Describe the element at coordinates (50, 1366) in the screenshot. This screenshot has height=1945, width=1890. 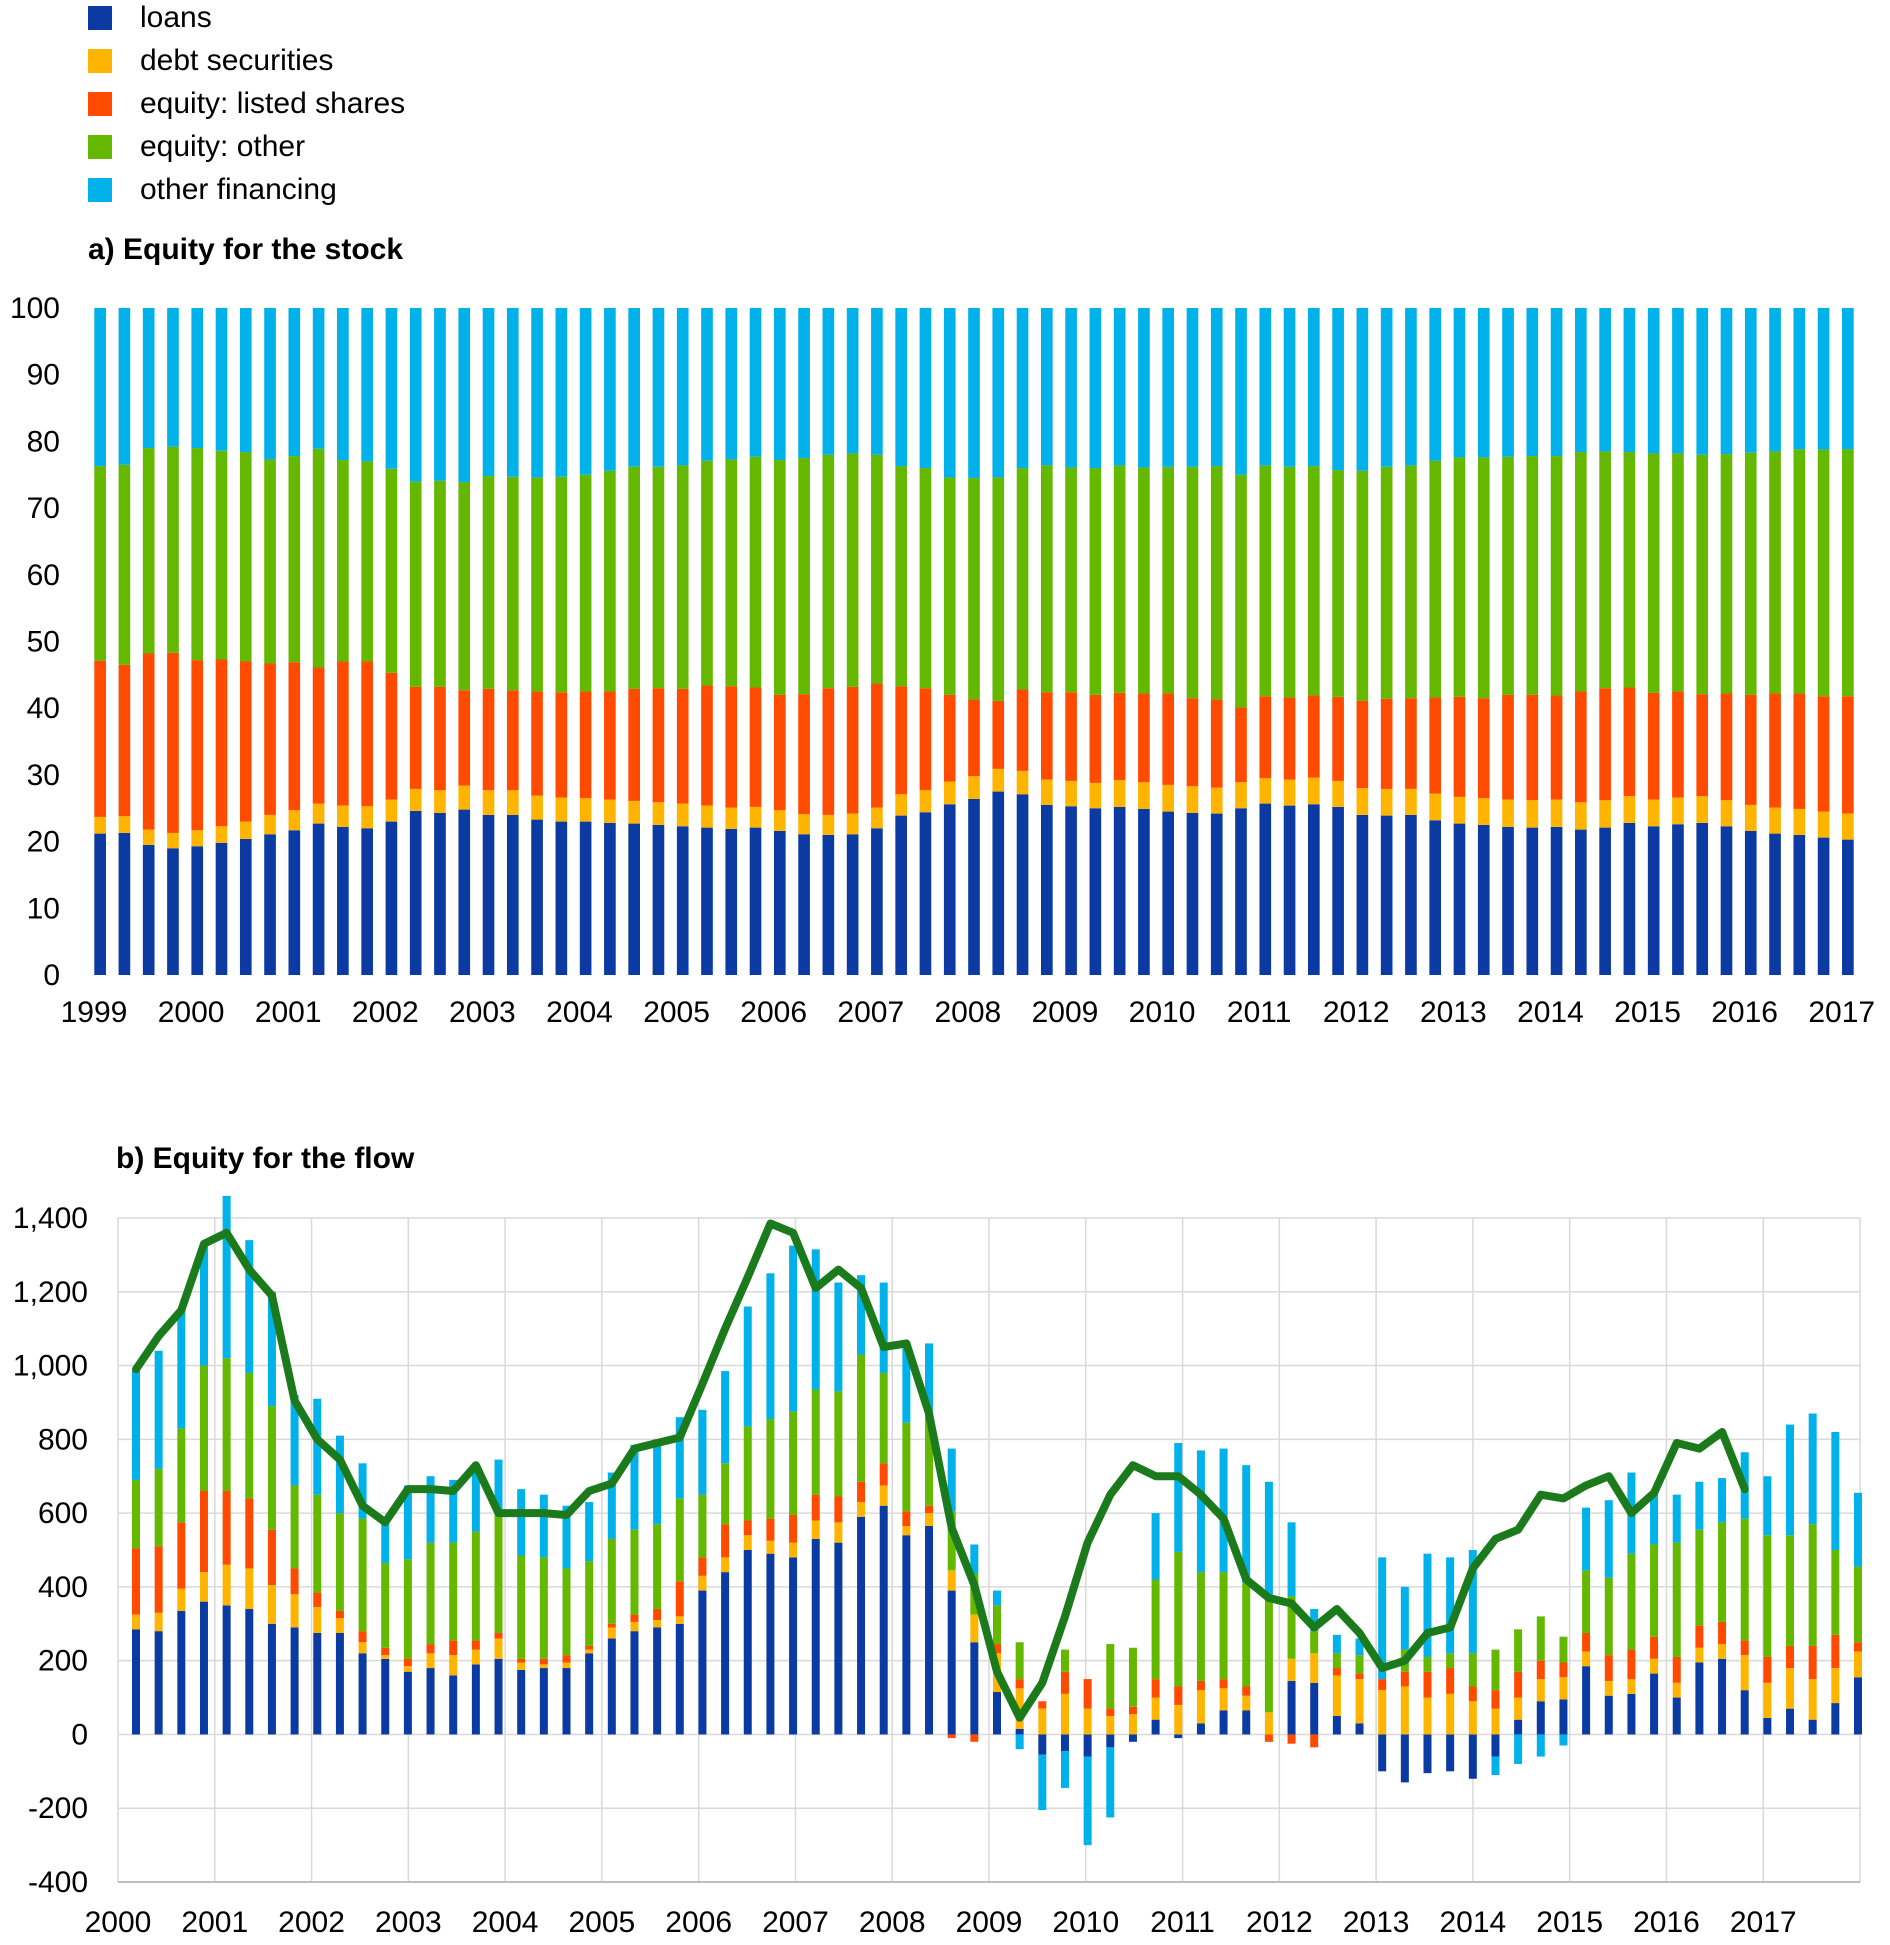
I see `flow-y-tick-label: 1,000` at that location.